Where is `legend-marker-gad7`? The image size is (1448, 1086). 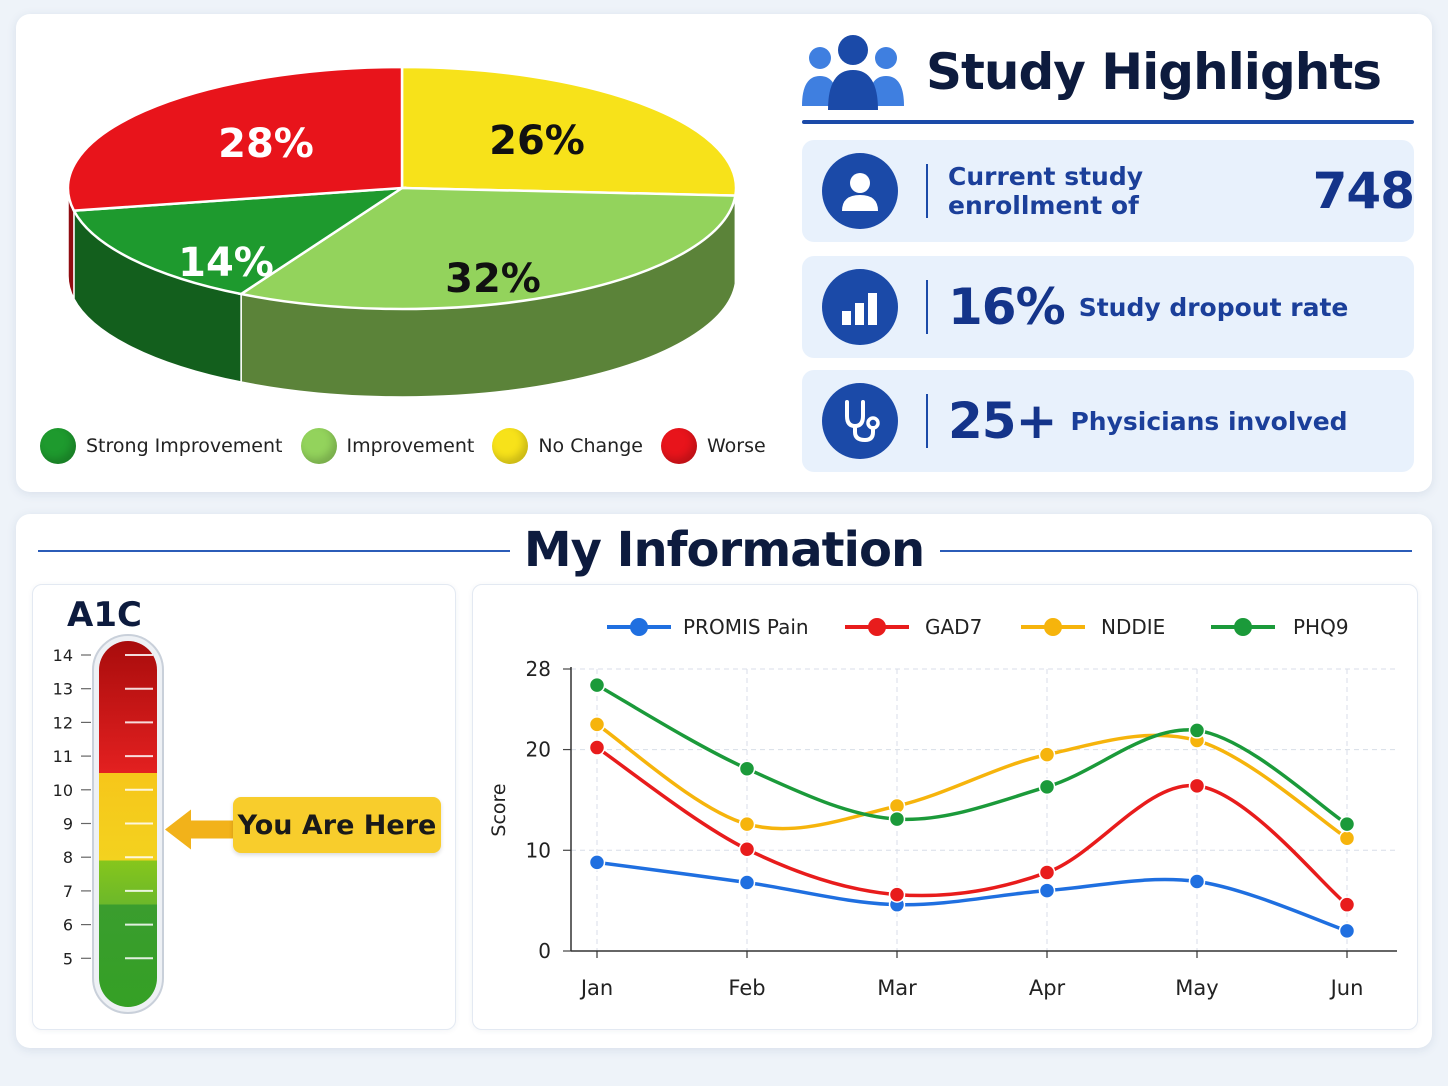
legend-marker-gad7 is located at coordinates (877, 627).